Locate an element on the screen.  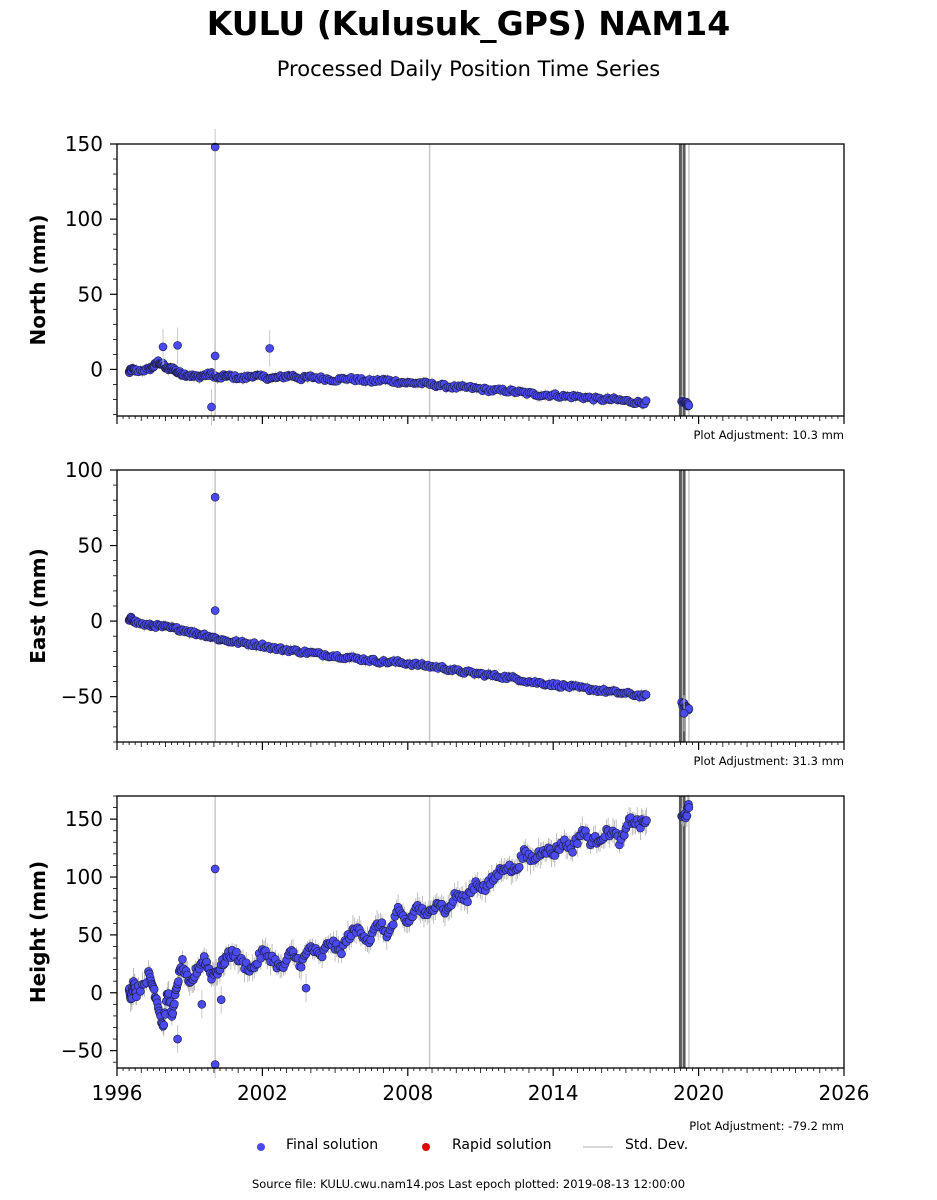
x-tick-label: 2008 is located at coordinates (407, 1093).